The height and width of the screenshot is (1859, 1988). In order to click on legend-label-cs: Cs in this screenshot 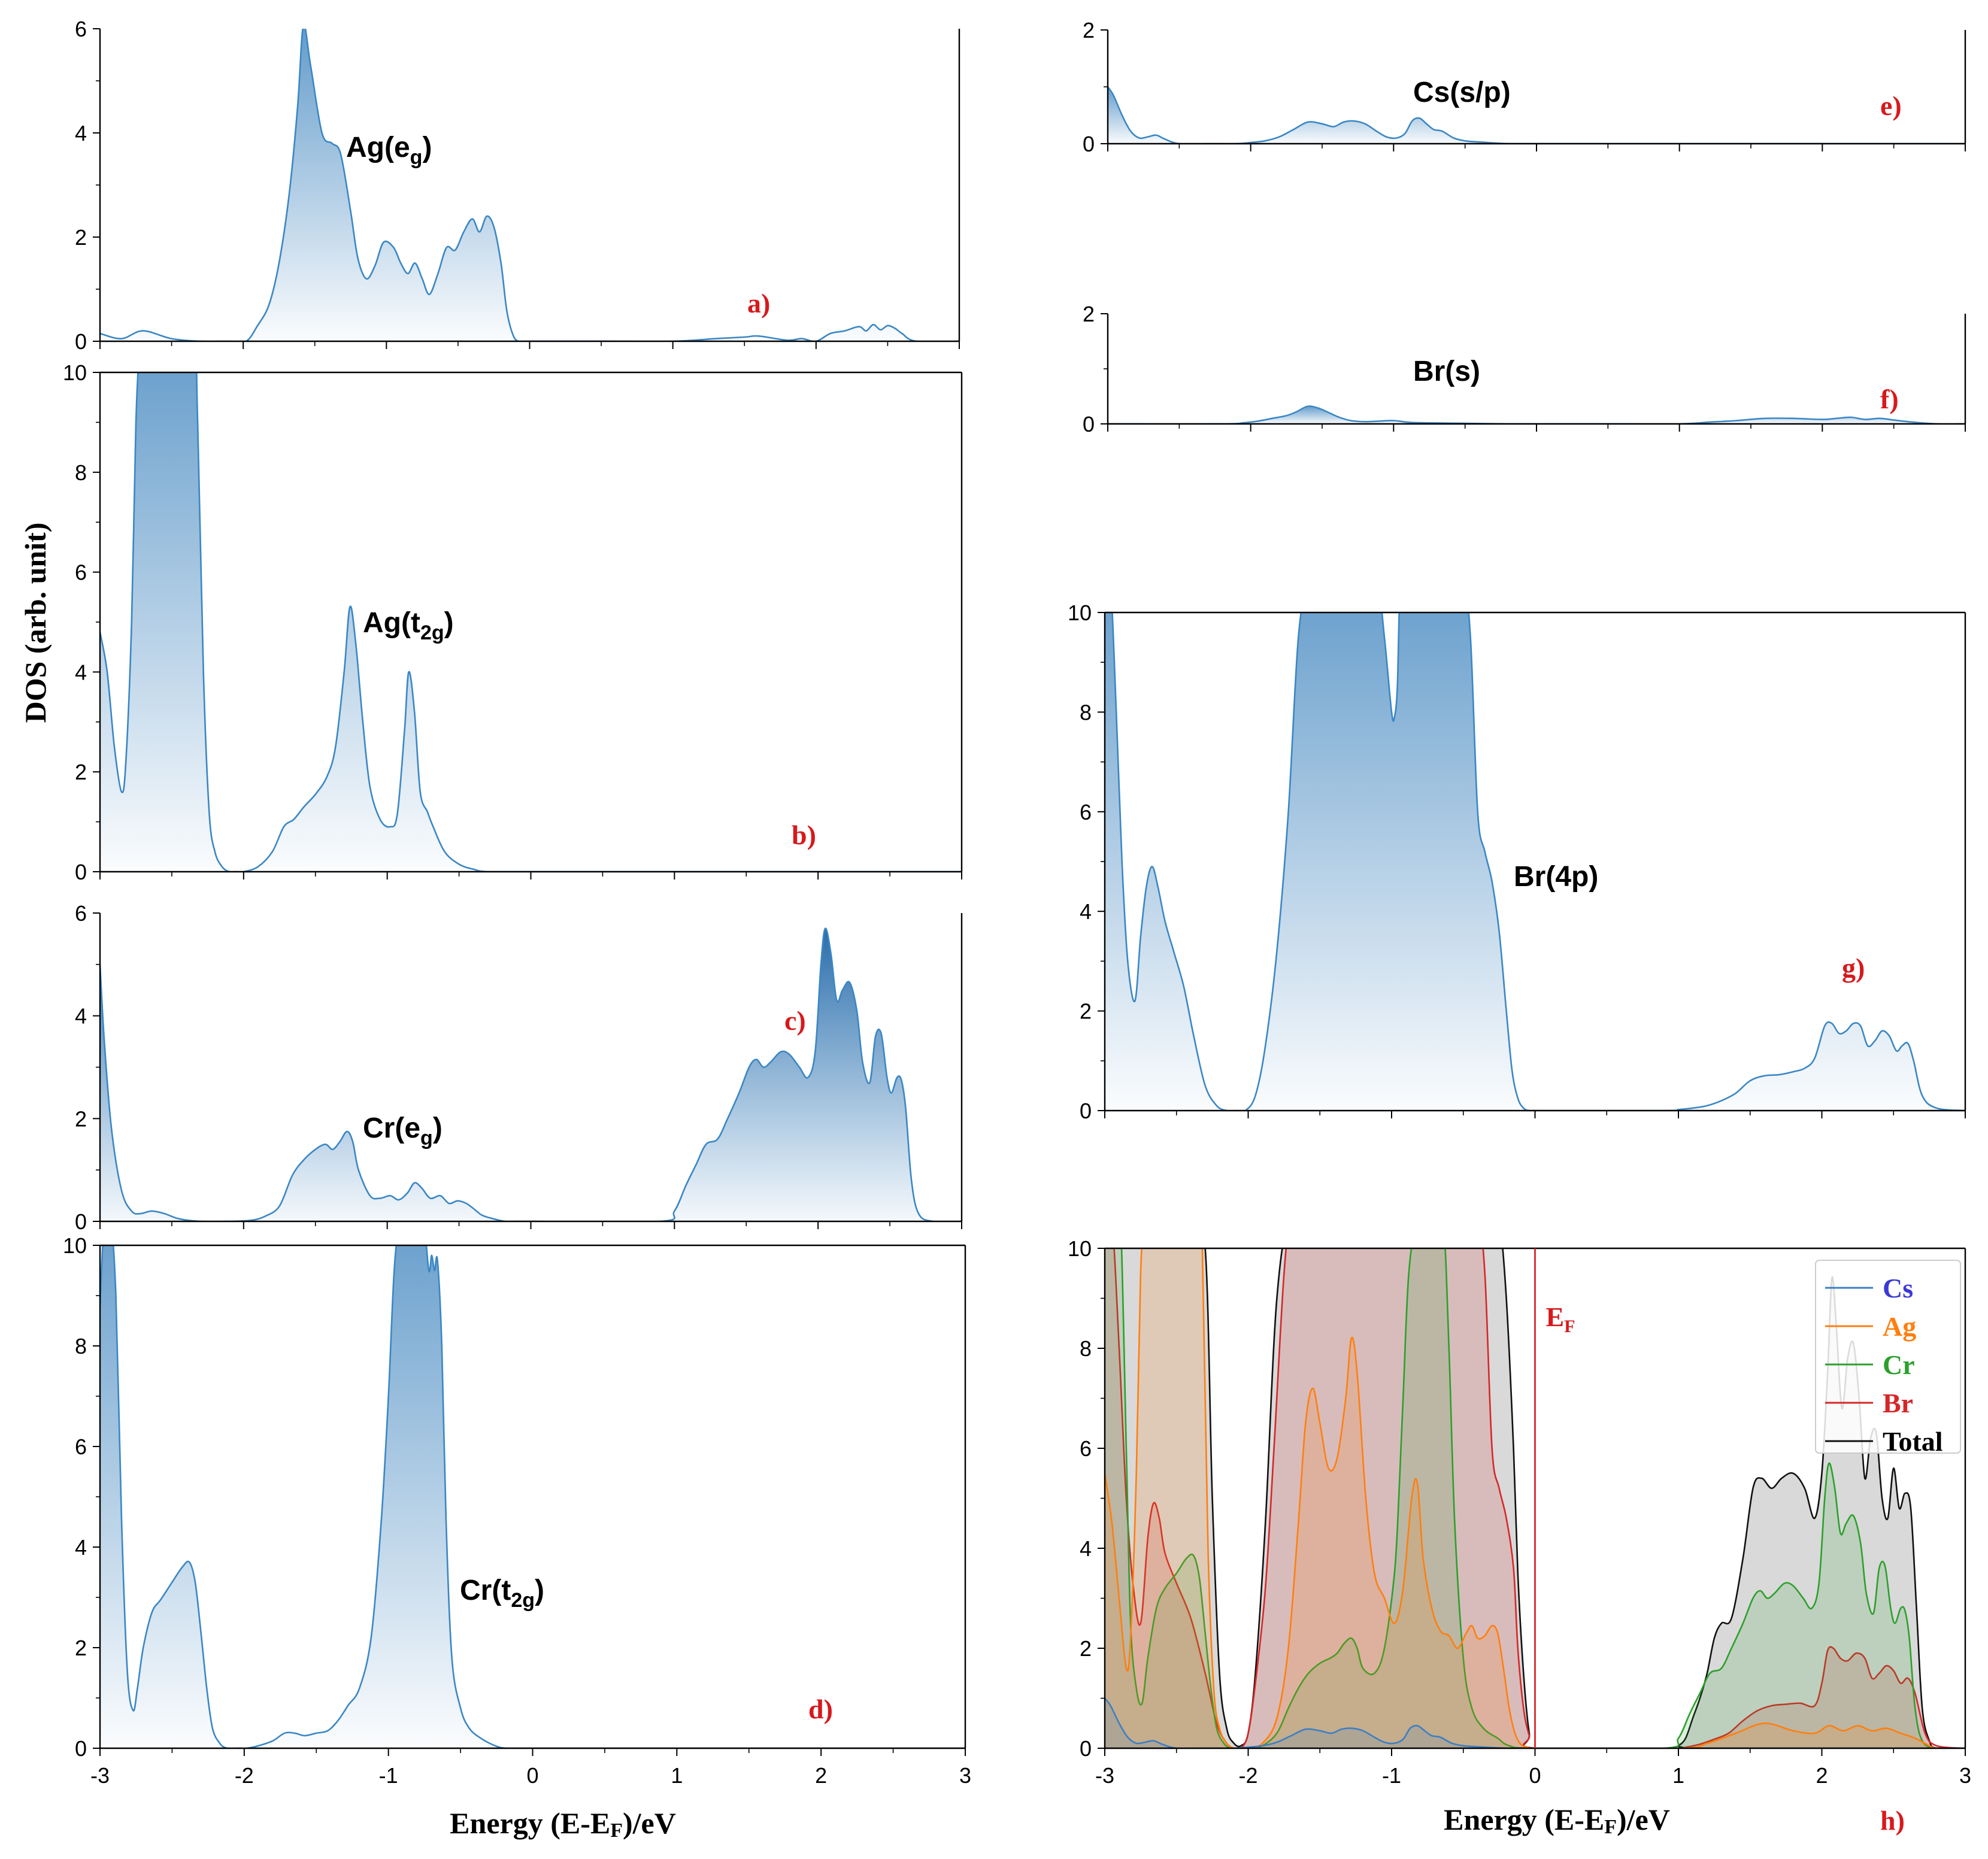, I will do `click(1898, 1288)`.